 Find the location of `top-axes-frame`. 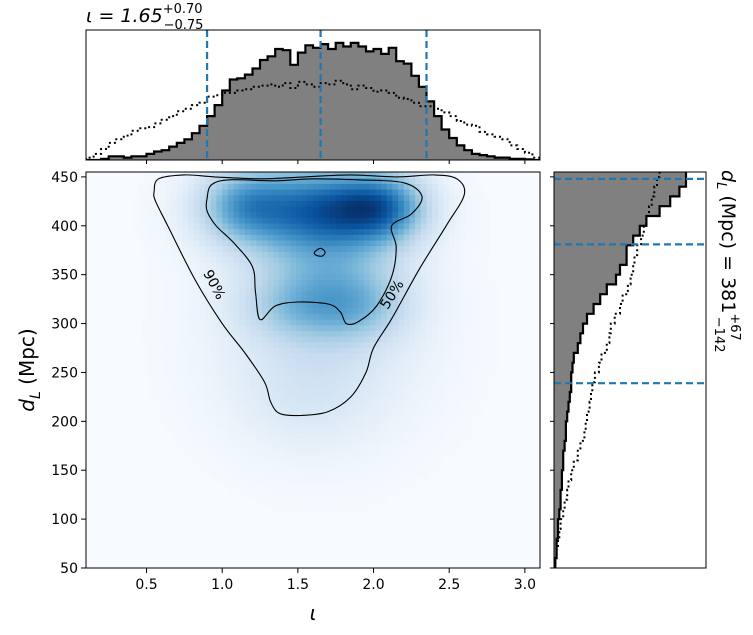

top-axes-frame is located at coordinates (313, 95).